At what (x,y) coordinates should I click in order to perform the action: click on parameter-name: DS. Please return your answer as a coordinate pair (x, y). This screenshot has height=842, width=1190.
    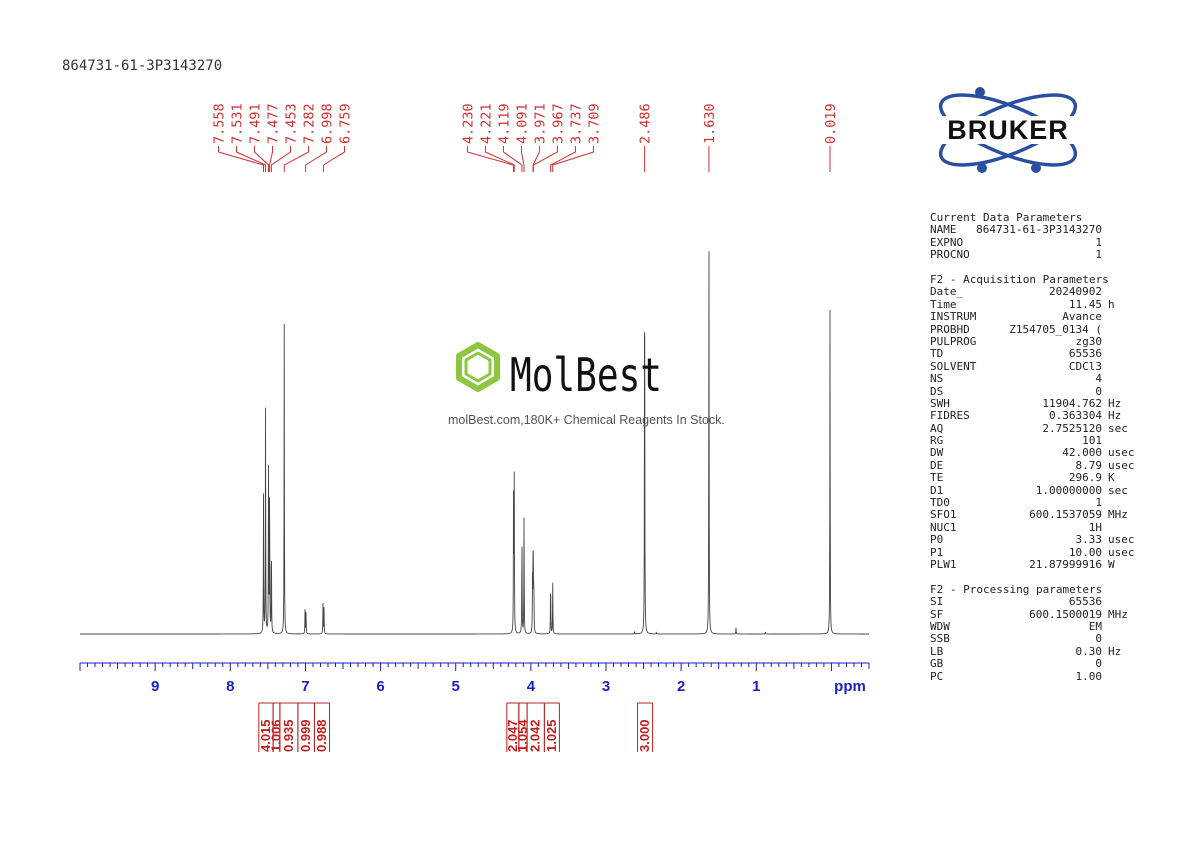
    Looking at the image, I should click on (937, 391).